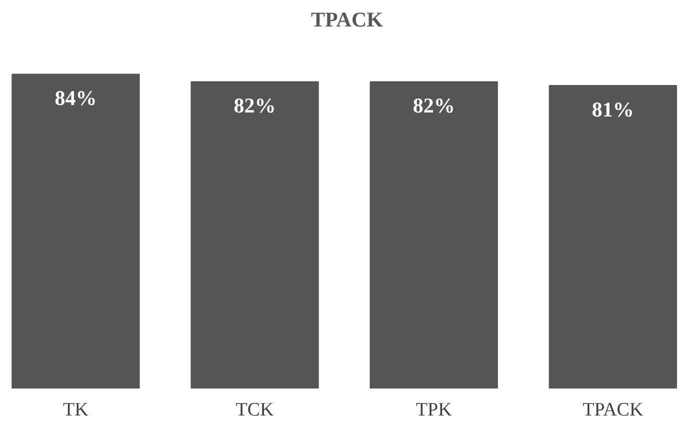  What do you see at coordinates (434, 410) in the screenshot?
I see `x-tick-label: TPK` at bounding box center [434, 410].